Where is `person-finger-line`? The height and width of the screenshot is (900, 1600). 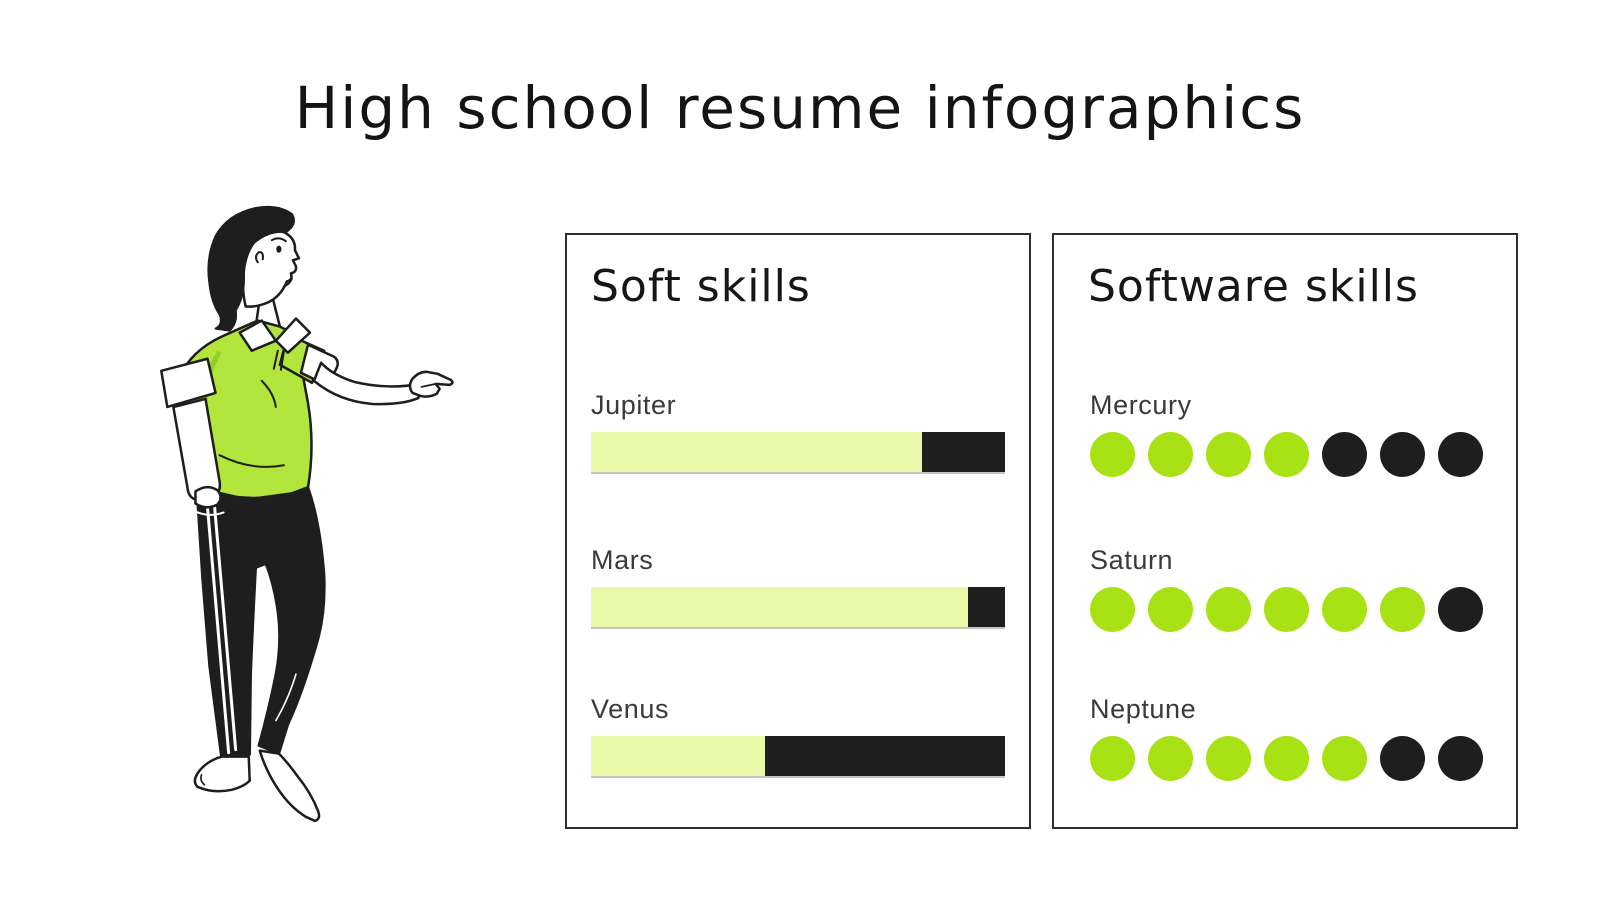
person-finger-line is located at coordinates (428, 385).